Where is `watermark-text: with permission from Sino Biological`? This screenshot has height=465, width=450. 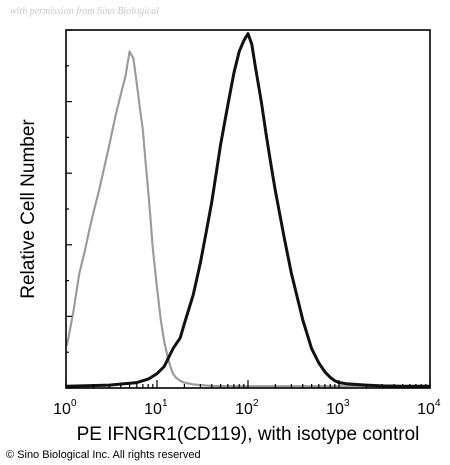 watermark-text: with permission from Sino Biological is located at coordinates (84, 11).